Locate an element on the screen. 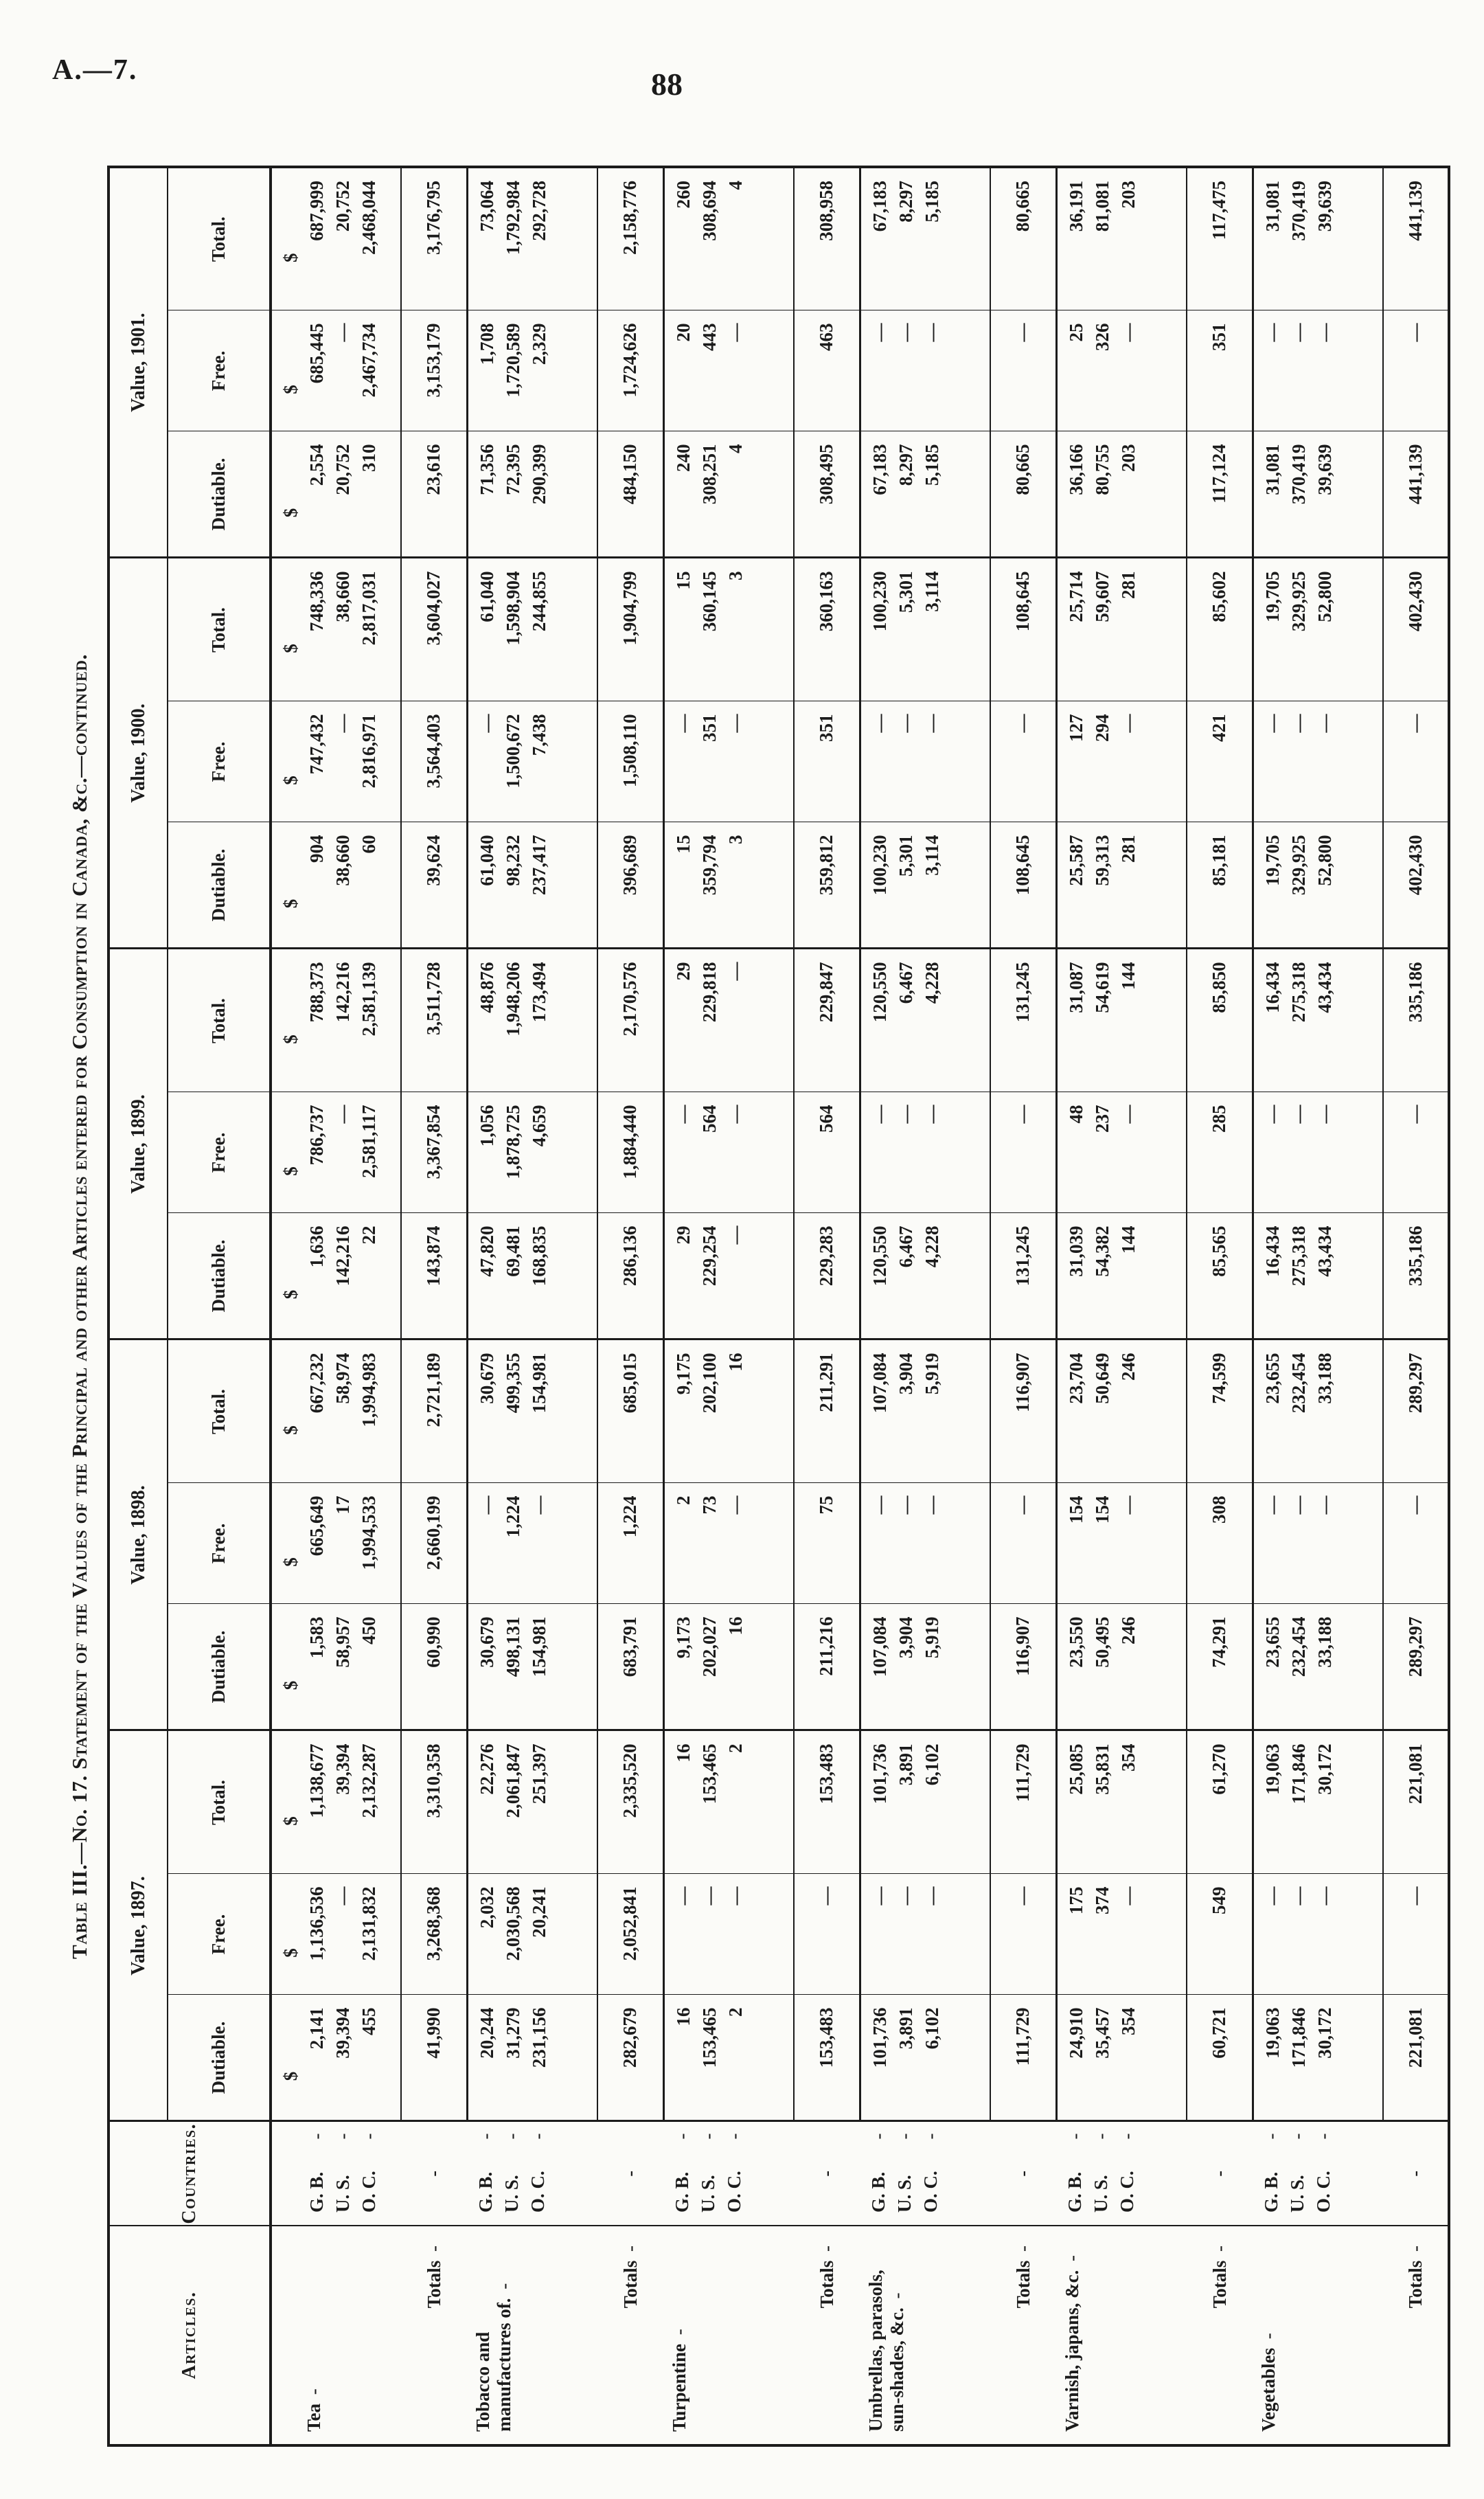 This screenshot has width=1484, height=2499. totals-cell-1899-dutiable: 335,186 is located at coordinates (1416, 1275).